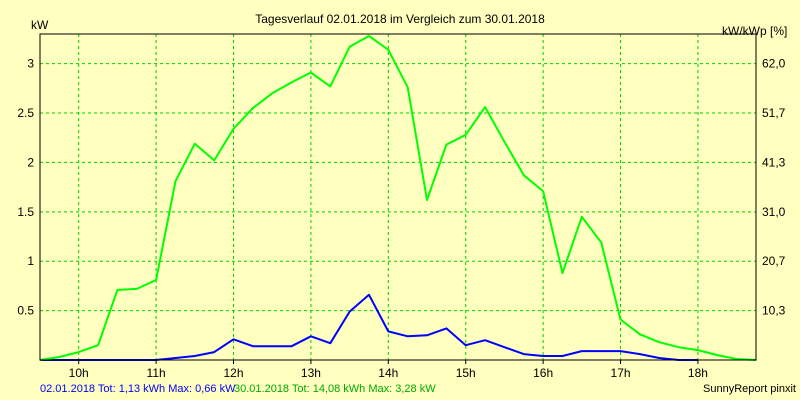 The image size is (800, 400). Describe the element at coordinates (749, 389) in the screenshot. I see `credit-label: SunnyReport pinxit` at that location.